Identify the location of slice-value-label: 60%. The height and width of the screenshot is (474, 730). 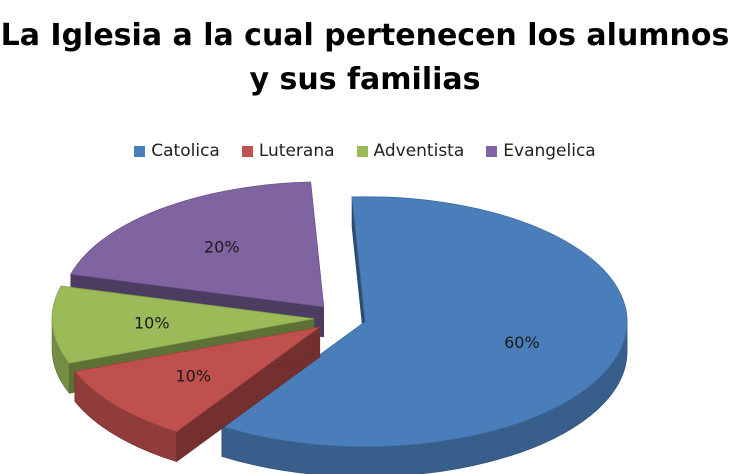
(522, 342).